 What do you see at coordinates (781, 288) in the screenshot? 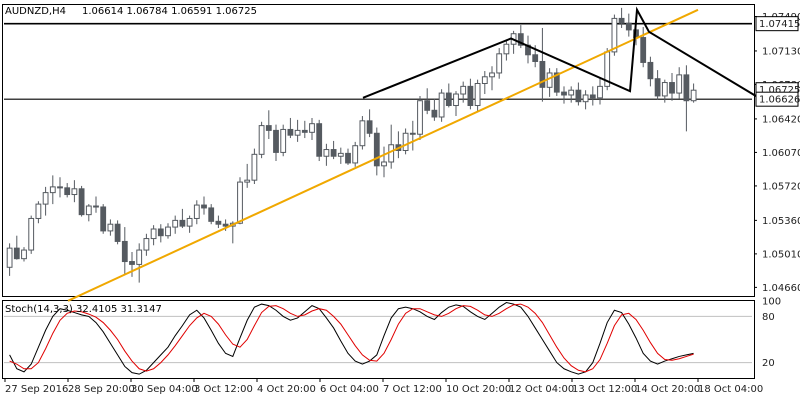
I see `price-tick-label: 1.04660` at bounding box center [781, 288].